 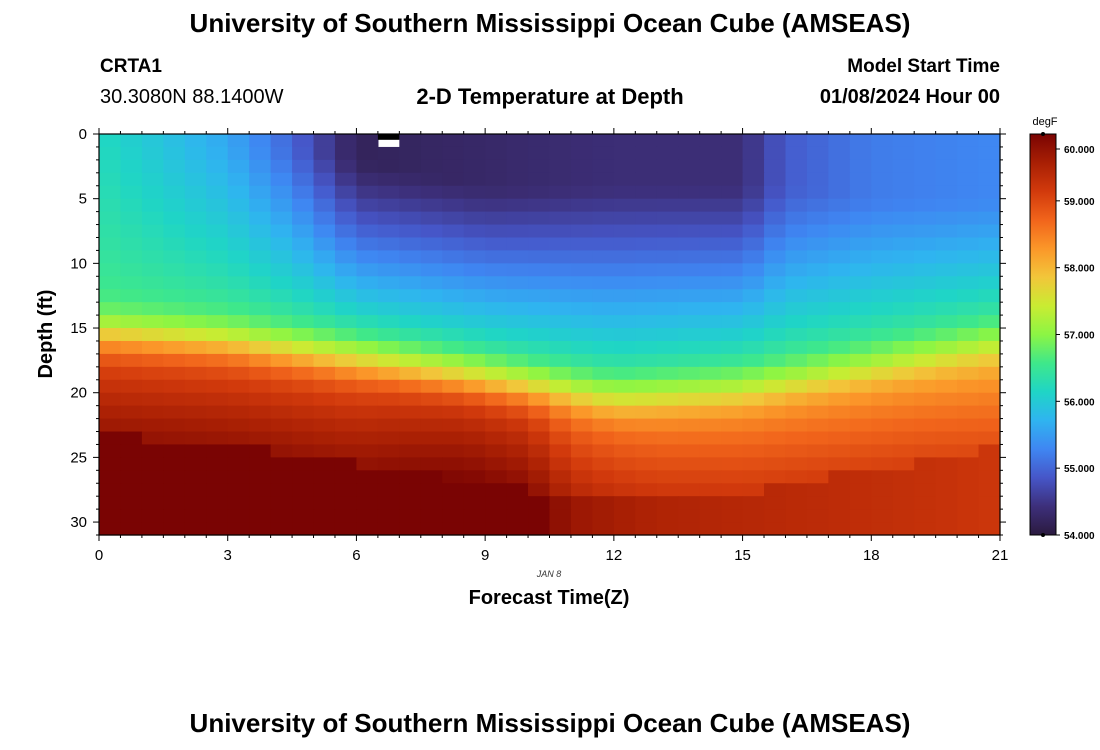 I want to click on colorbar-tick-label: 56.000, so click(x=1079, y=402).